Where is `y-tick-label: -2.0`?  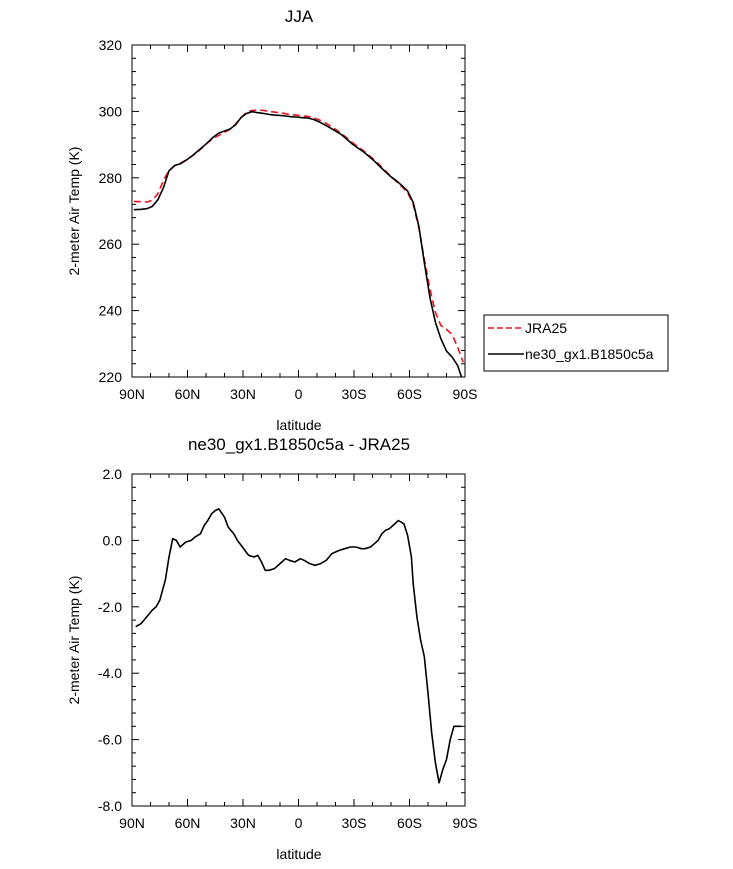
y-tick-label: -2.0 is located at coordinates (110, 607).